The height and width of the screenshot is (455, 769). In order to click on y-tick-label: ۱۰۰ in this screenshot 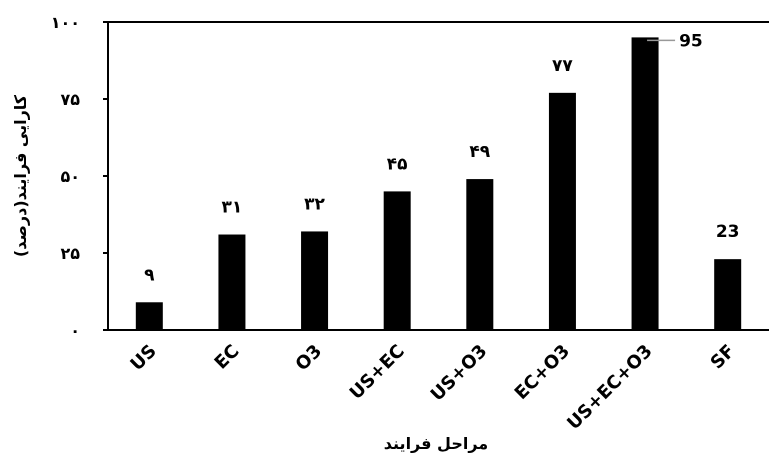, I will do `click(65, 22)`.